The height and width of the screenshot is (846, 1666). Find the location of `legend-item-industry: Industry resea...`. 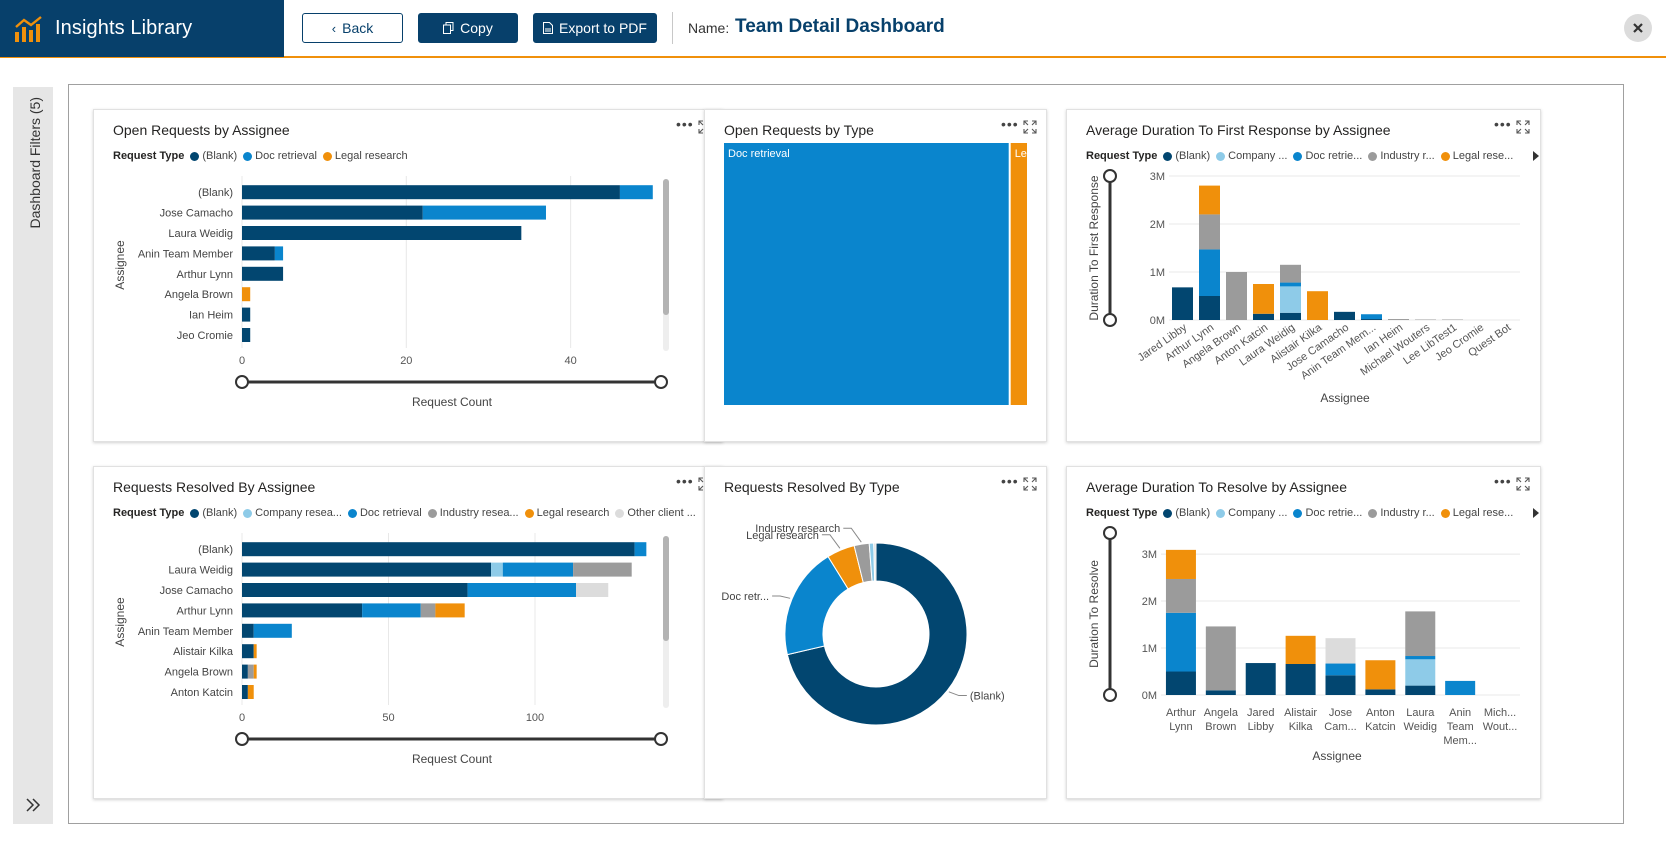

legend-item-industry: Industry resea... is located at coordinates (473, 513).